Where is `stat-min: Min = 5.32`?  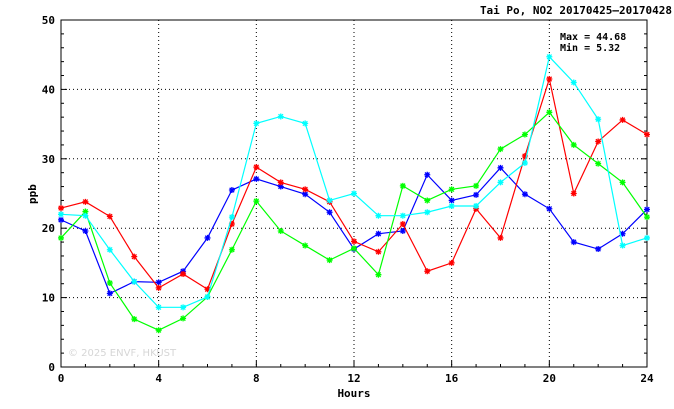
stat-min: Min = 5.32 is located at coordinates (590, 48).